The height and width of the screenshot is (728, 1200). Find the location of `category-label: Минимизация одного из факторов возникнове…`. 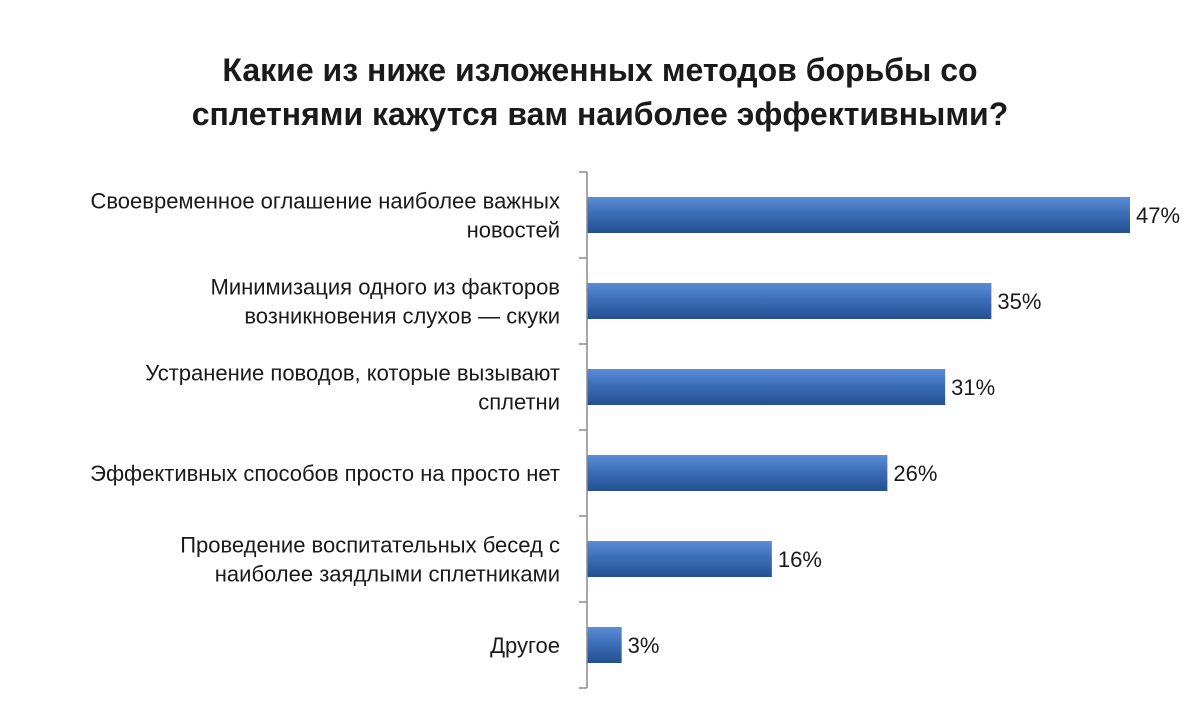

category-label: Минимизация одного из факторов возникнове… is located at coordinates (386, 302).